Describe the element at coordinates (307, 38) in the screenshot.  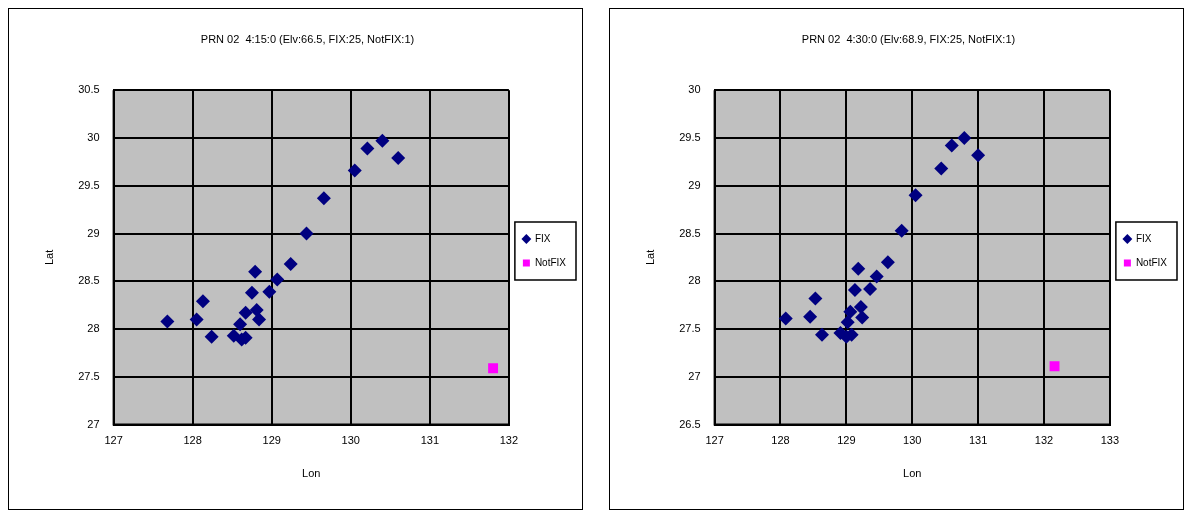
I see `chart-title: PRN 02 4:15:0 (Elv:66.5, FIX:25, NotFIX:1)` at that location.